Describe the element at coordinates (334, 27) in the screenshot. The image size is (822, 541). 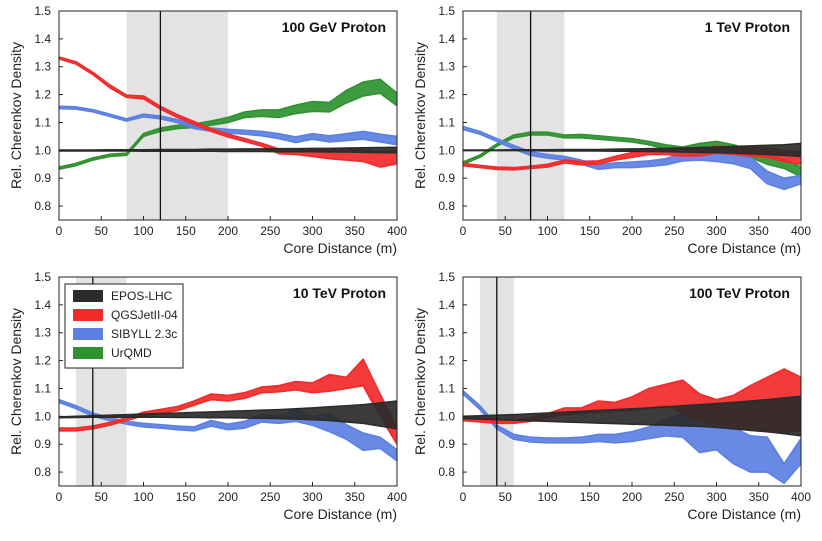
I see `panel-title: 100 GeV Proton` at that location.